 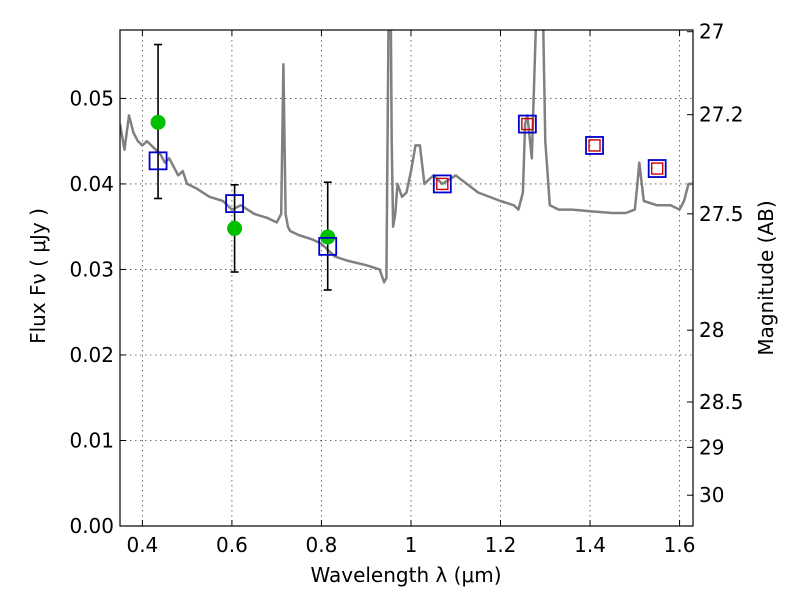 I want to click on y2-tick-label: 28.5, so click(x=721, y=402).